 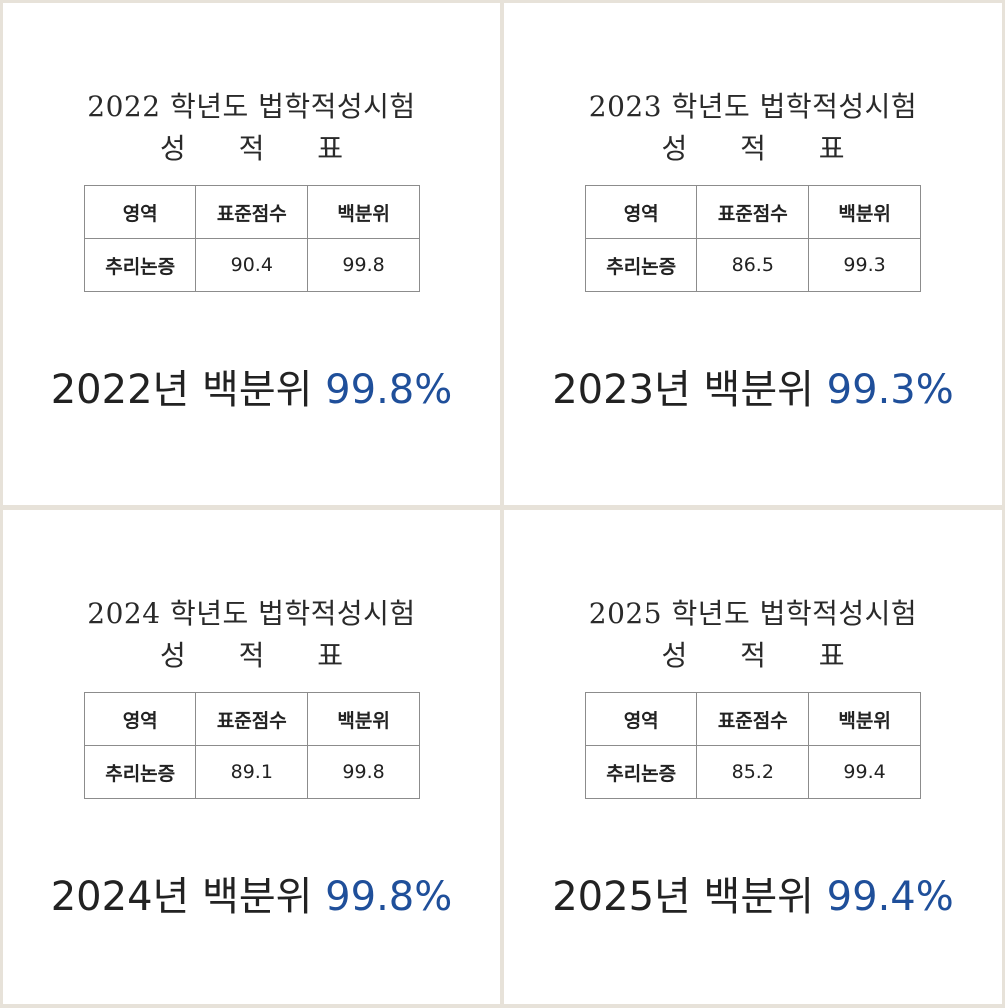 What do you see at coordinates (188, 390) in the screenshot?
I see `result-prefix: 2022년 백분위` at bounding box center [188, 390].